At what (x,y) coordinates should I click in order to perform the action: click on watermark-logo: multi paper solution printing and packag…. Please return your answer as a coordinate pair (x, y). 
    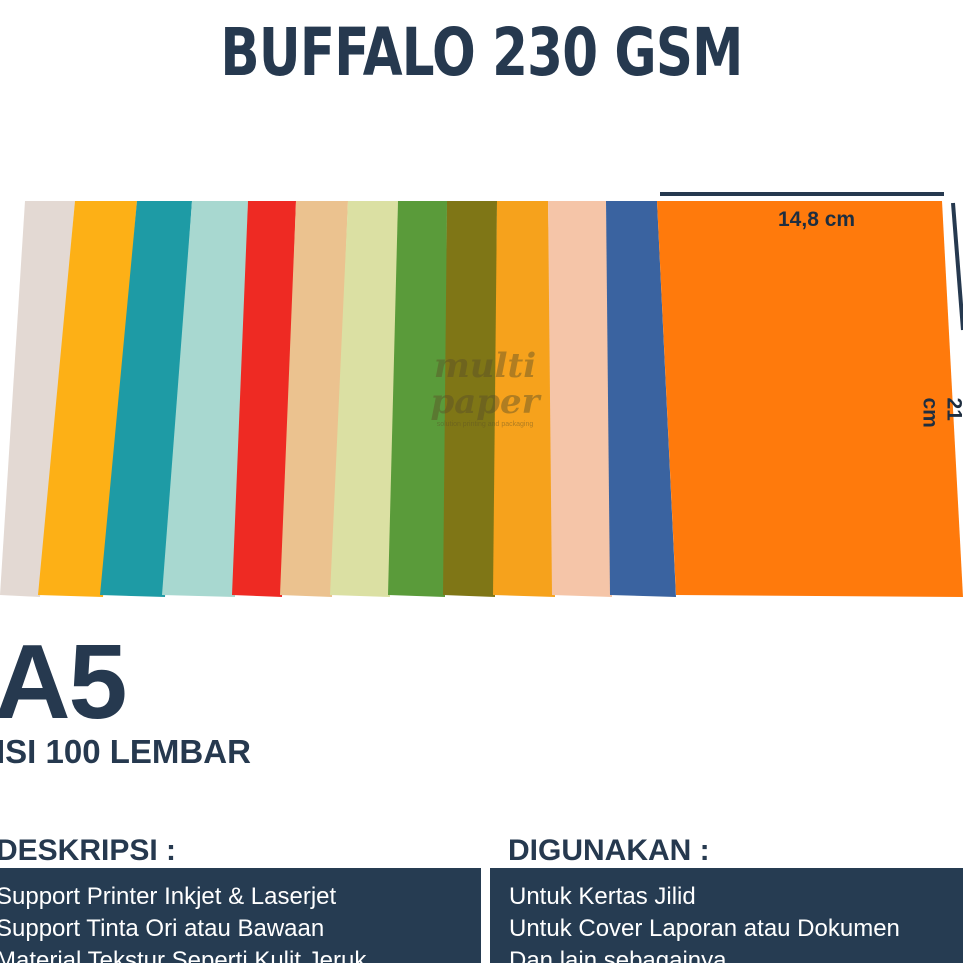
    Looking at the image, I should click on (485, 388).